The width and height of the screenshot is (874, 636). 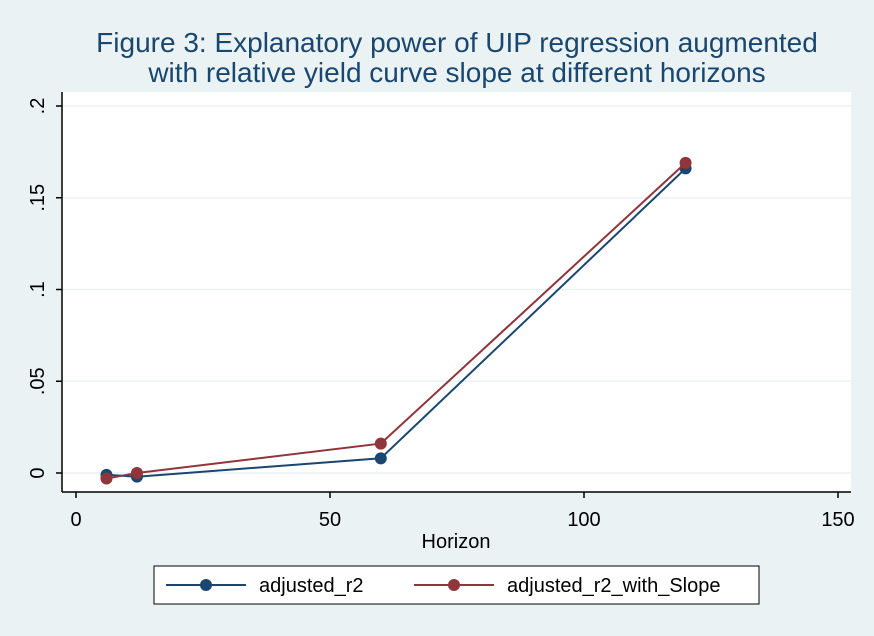 I want to click on legend-marker-adjusted-r2, so click(x=206, y=585).